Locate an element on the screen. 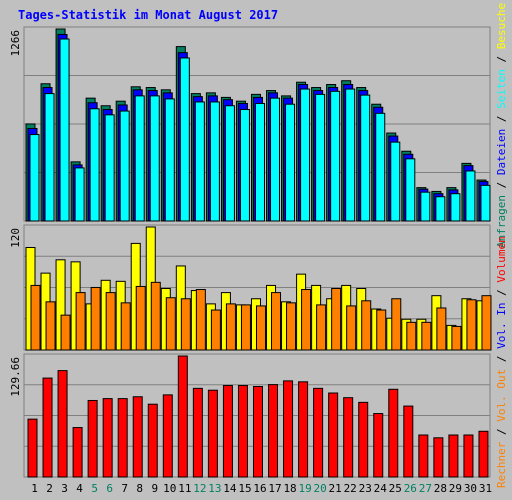  bottom-legend: Rechner / Vol. Out / Vol. In / Volumen is located at coordinates (501, 362).